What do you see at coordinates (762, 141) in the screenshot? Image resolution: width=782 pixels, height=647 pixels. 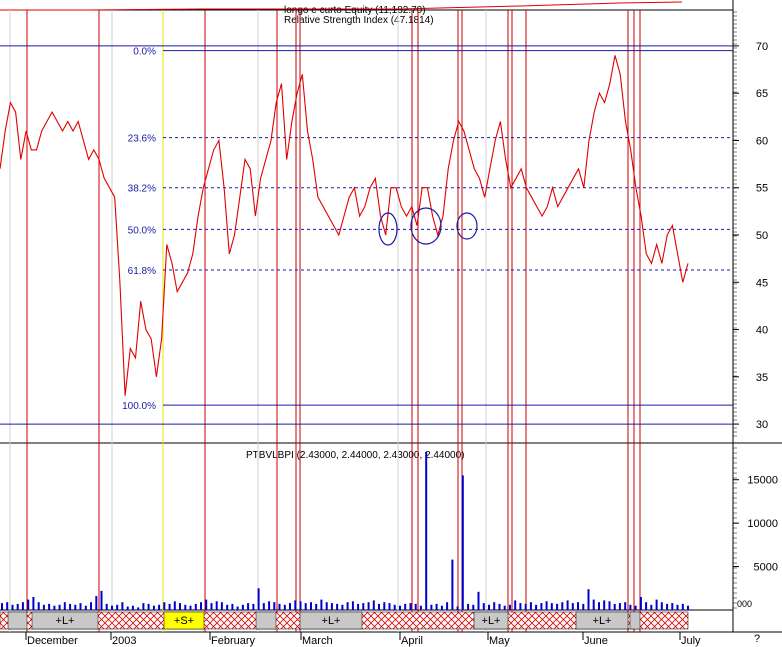 I see `y-tick-label: 60` at bounding box center [762, 141].